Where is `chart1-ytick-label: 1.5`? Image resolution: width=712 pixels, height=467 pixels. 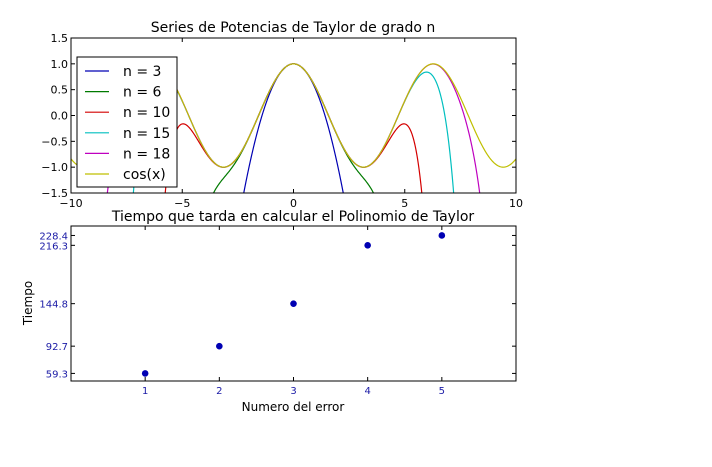 chart1-ytick-label: 1.5 is located at coordinates (60, 38).